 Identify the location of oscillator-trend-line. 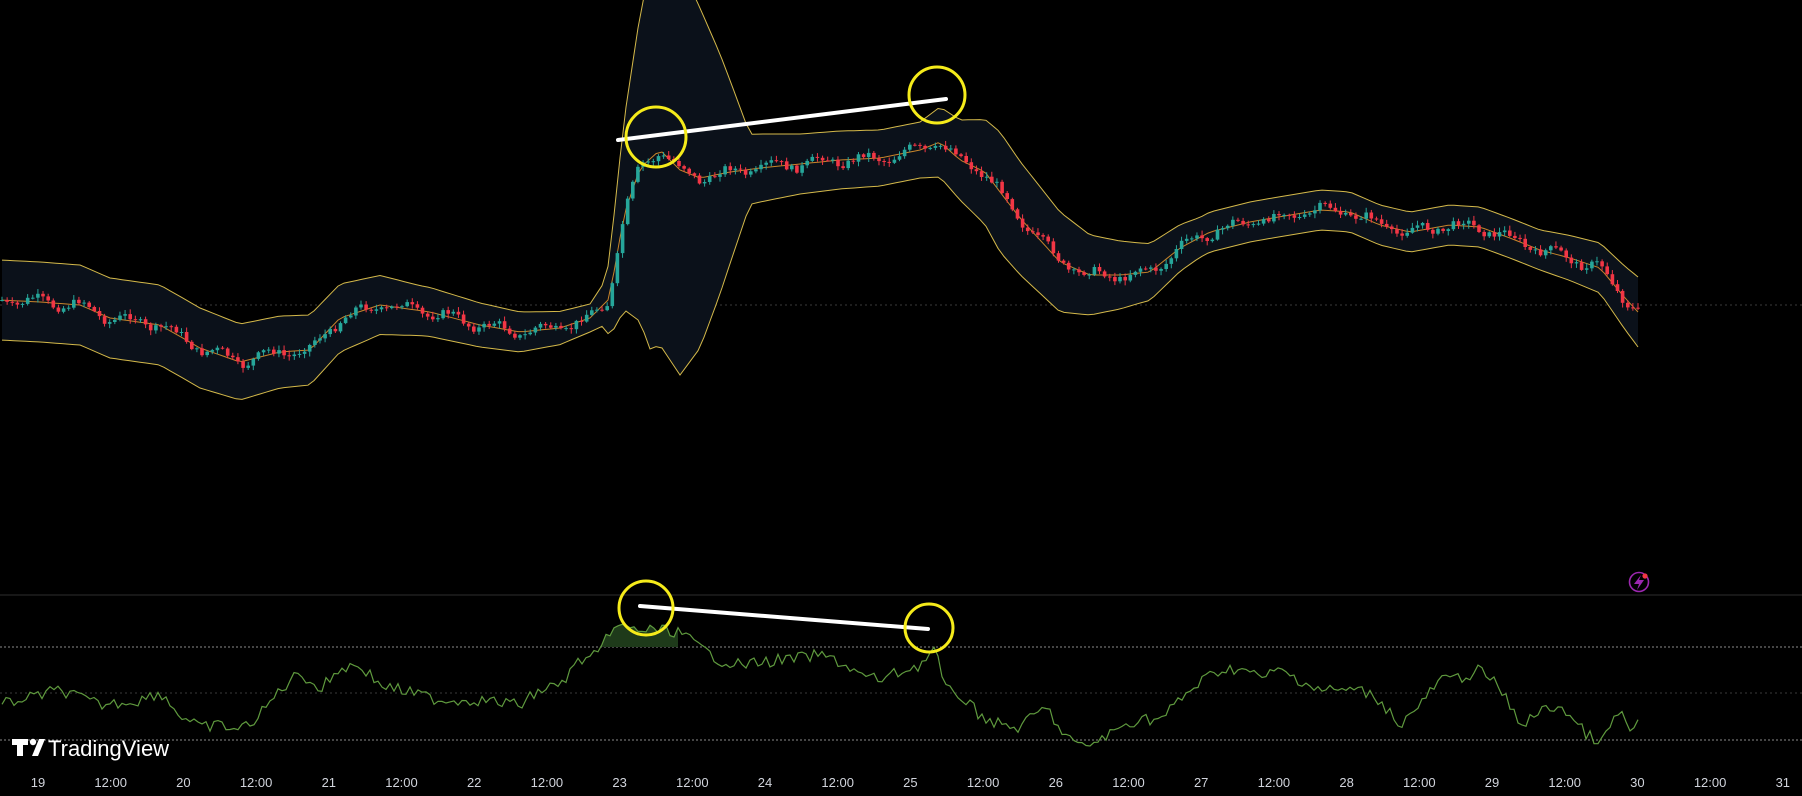
(784, 617).